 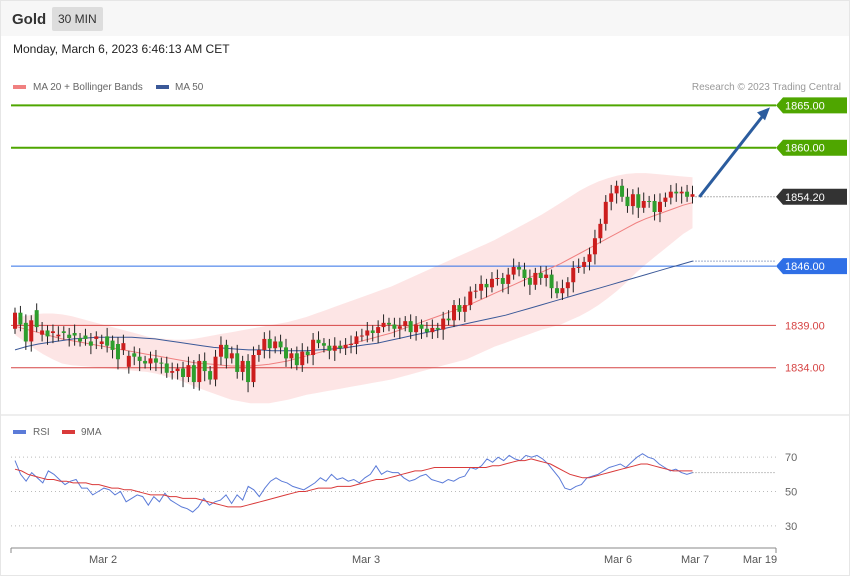 I want to click on time-axis-label: Mar 3, so click(x=366, y=560).